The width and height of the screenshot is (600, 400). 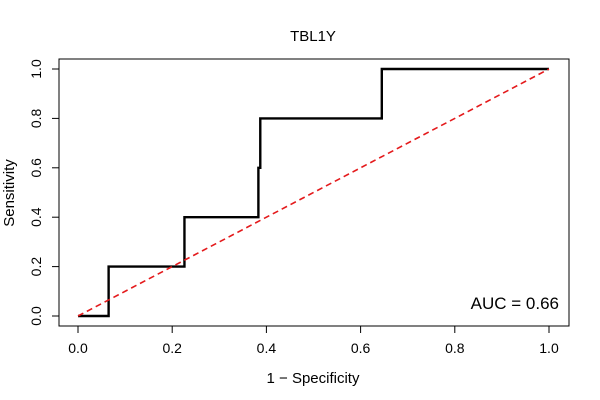 I want to click on y-tick-label: 0.0, so click(x=36, y=316).